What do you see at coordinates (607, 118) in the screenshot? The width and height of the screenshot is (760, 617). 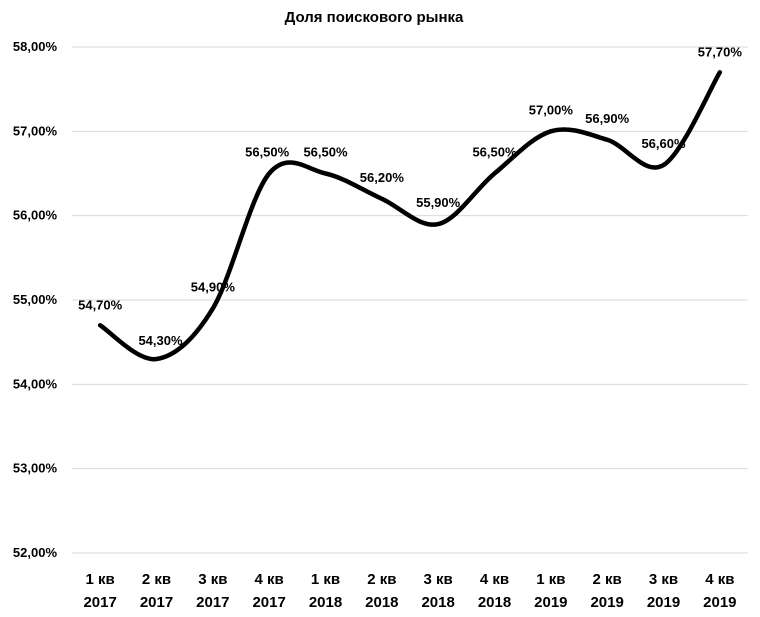 I see `data-label: 56,90%` at bounding box center [607, 118].